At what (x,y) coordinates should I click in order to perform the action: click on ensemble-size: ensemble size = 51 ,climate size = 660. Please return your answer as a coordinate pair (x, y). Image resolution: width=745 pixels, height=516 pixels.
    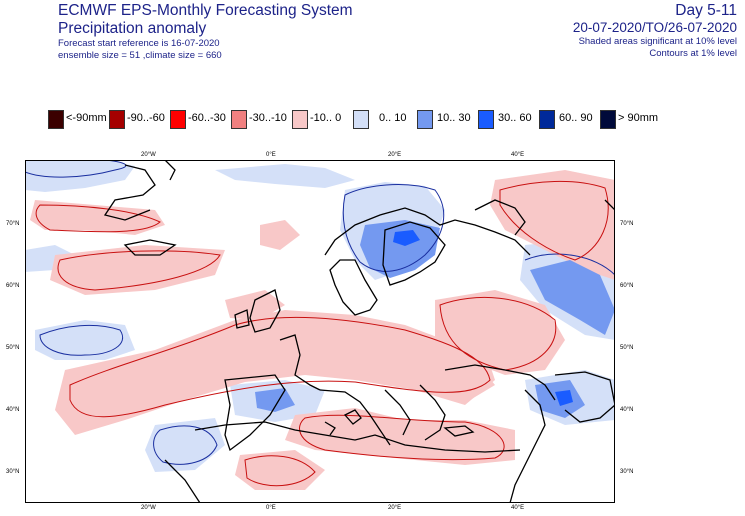
    Looking at the image, I should click on (140, 55).